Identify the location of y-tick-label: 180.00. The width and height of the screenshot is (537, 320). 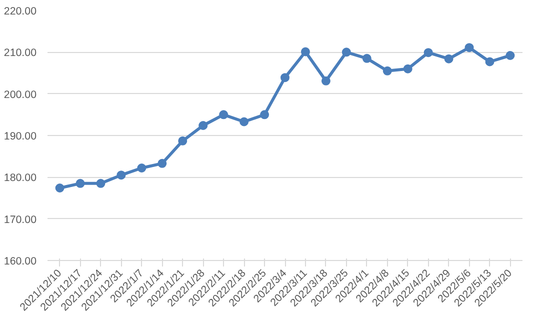
(20, 178).